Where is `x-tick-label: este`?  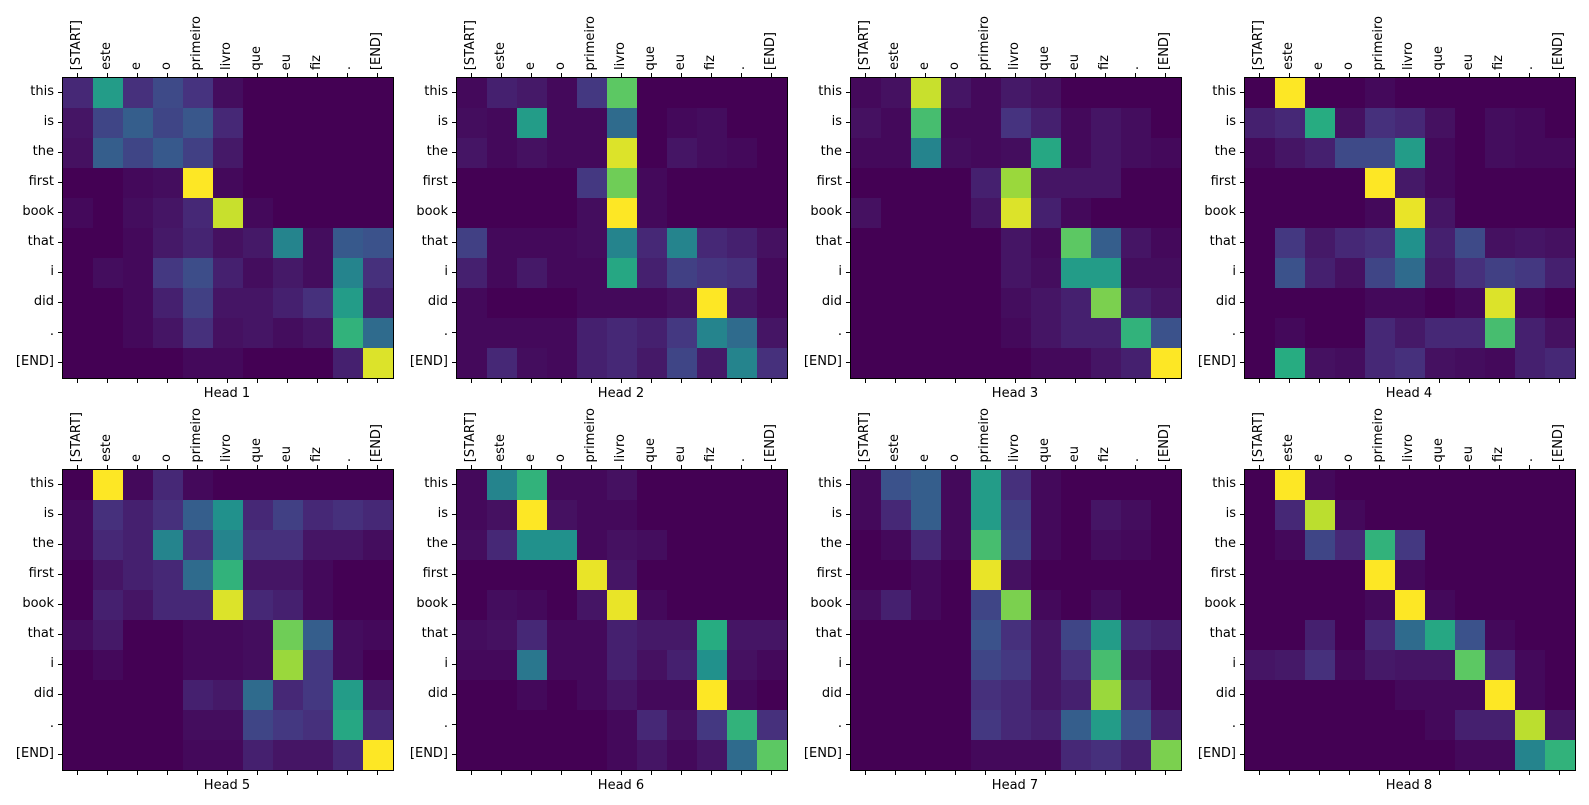
x-tick-label: este is located at coordinates (106, 56).